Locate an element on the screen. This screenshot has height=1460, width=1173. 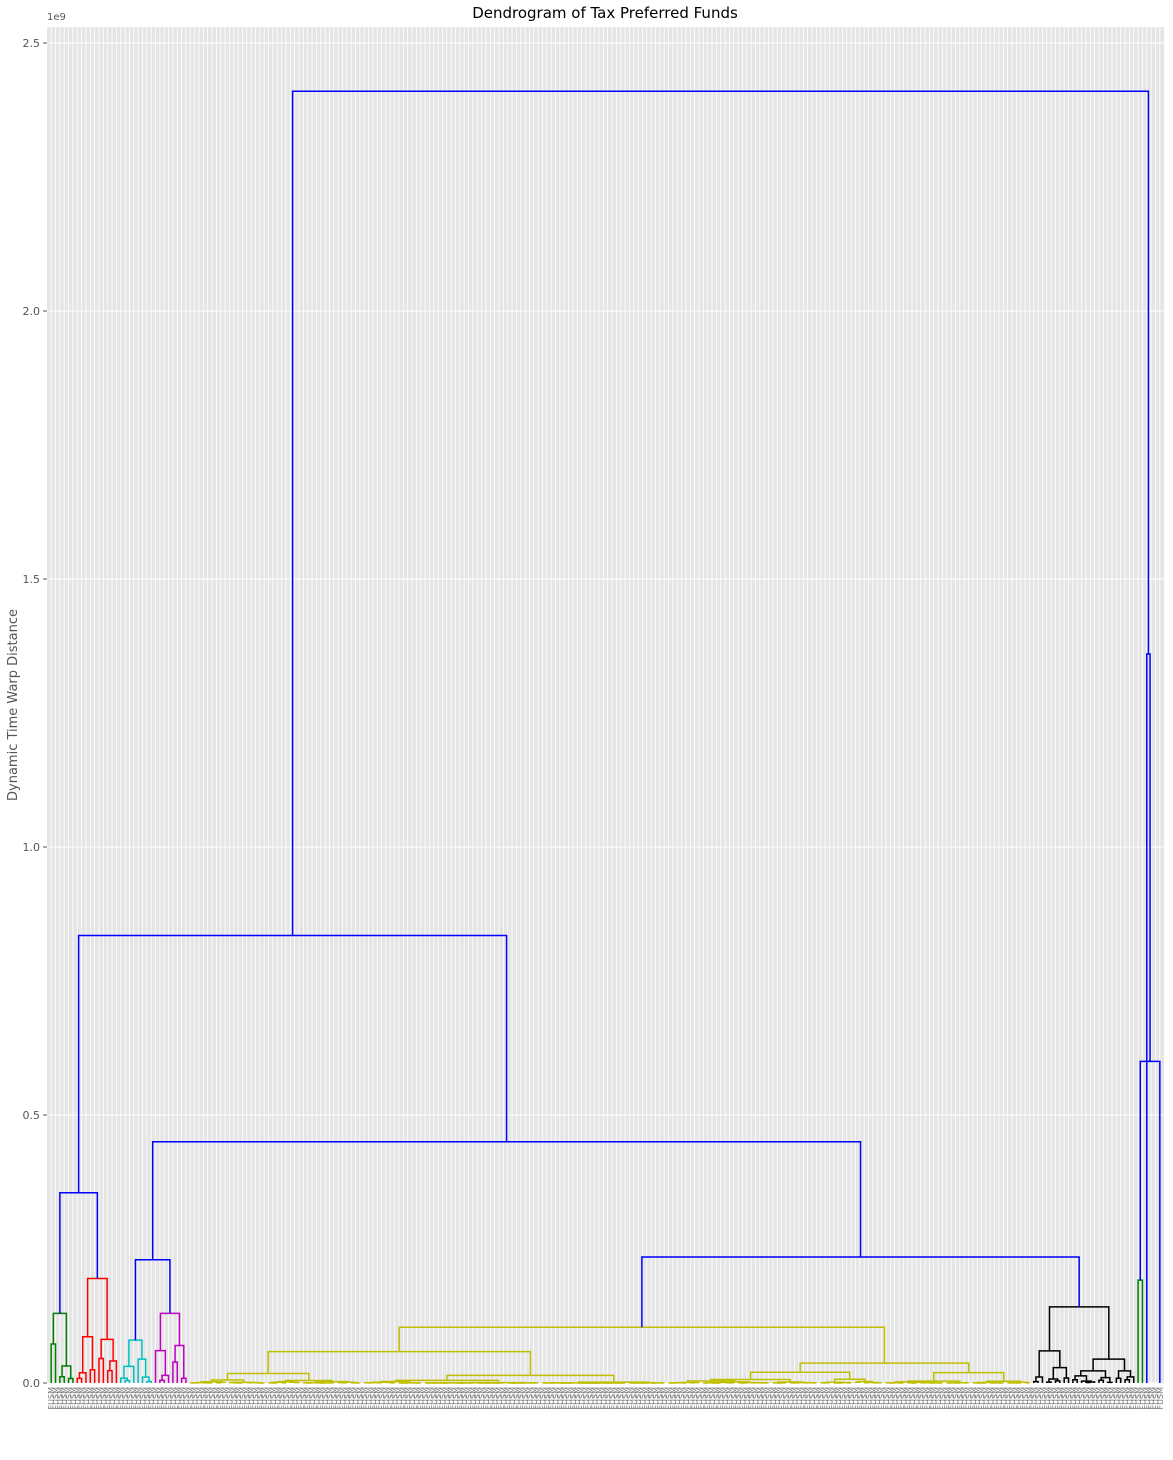
y-tick-label: 0.0 is located at coordinates (32, 1383).